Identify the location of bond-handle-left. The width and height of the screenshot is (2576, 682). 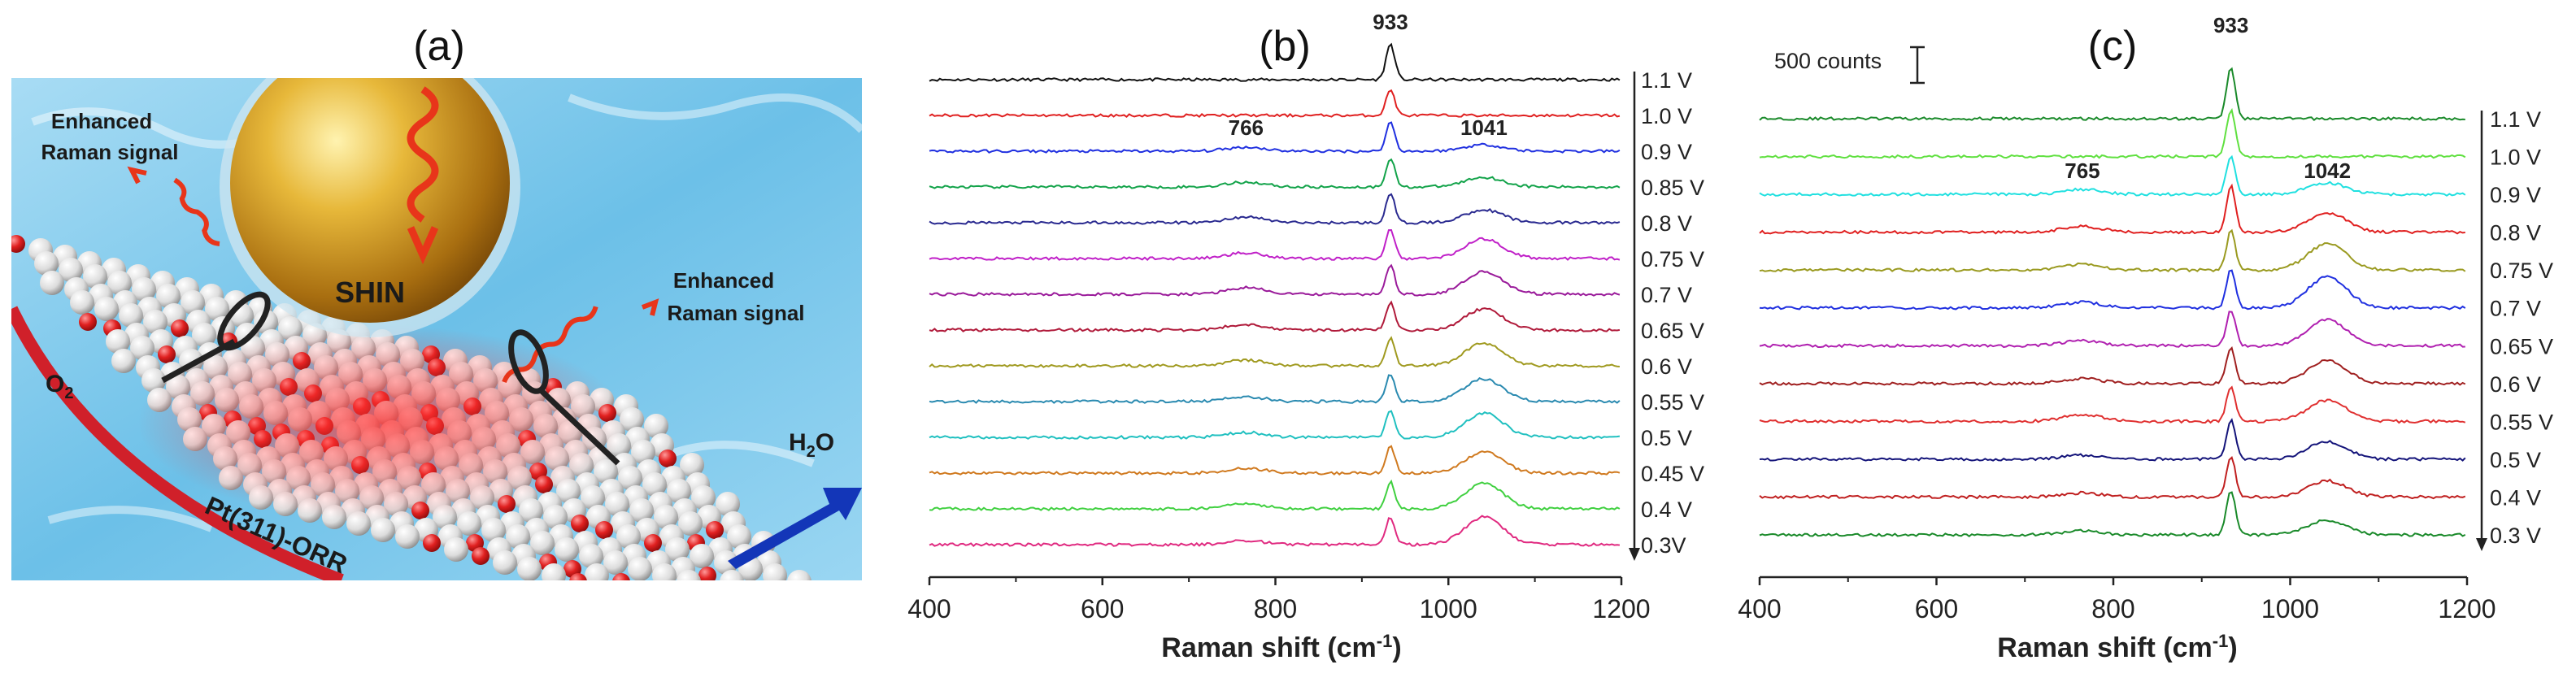
(199, 361).